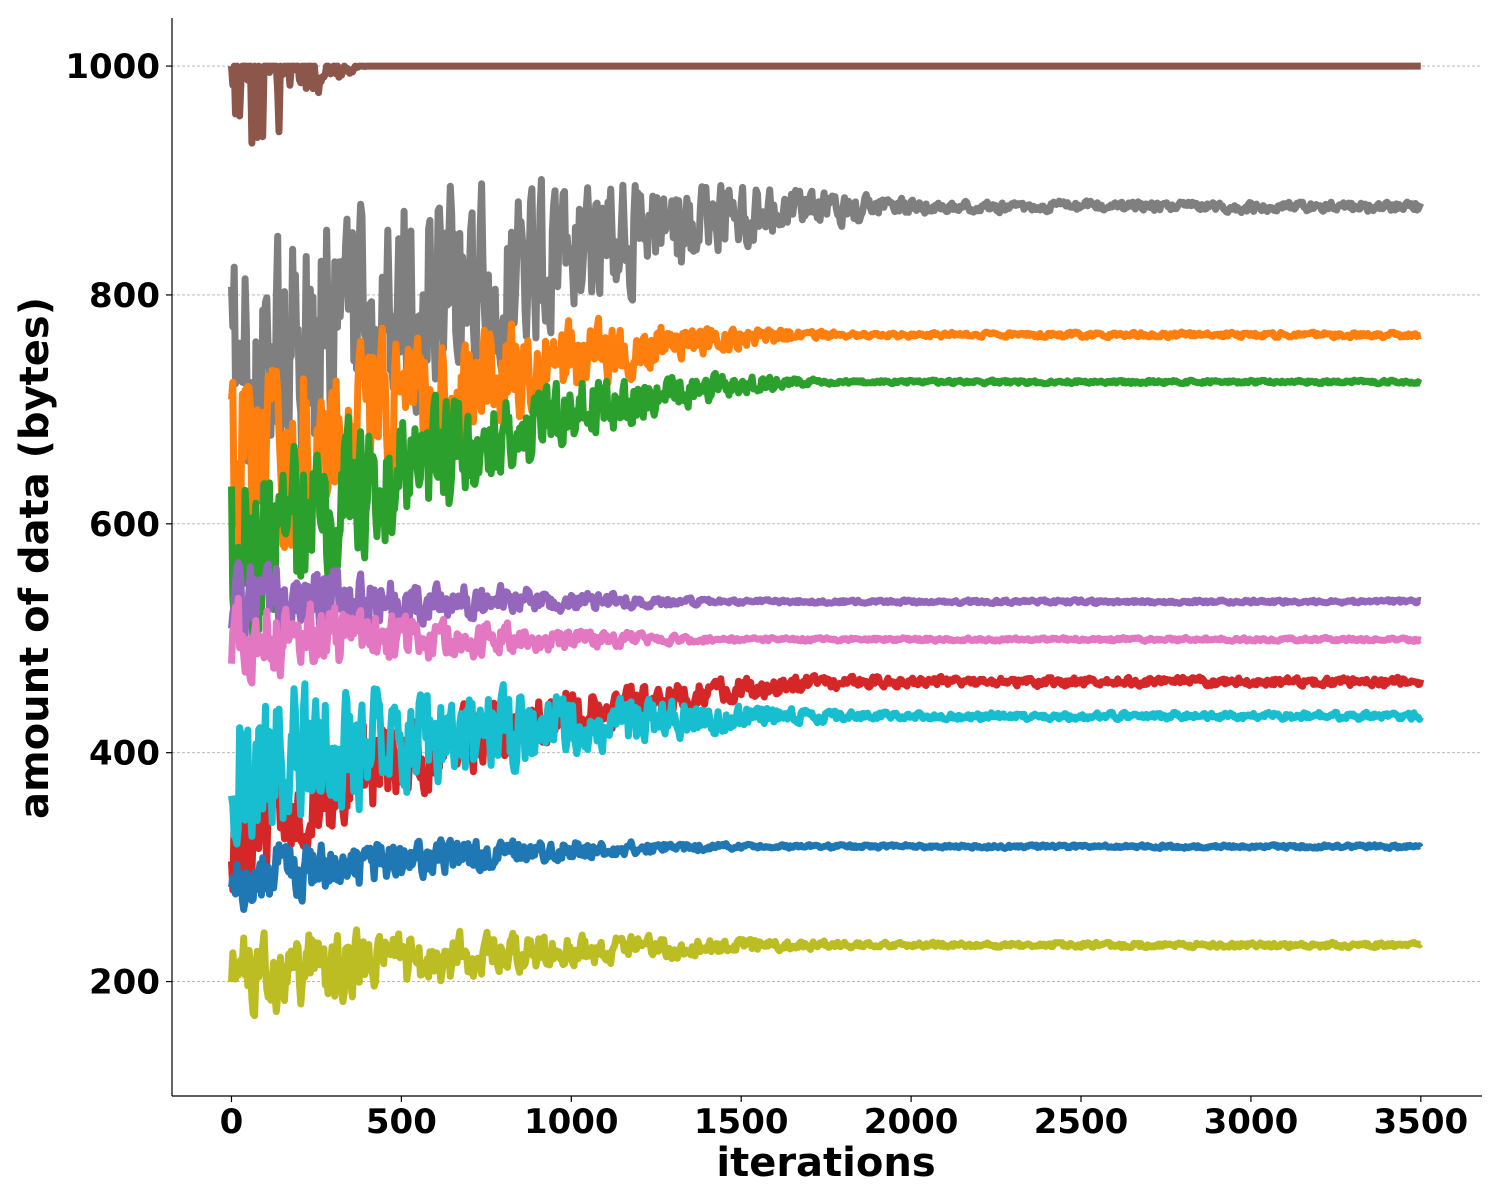 This screenshot has height=1200, width=1500. Describe the element at coordinates (124, 525) in the screenshot. I see `y-tick-label-600: 600` at that location.